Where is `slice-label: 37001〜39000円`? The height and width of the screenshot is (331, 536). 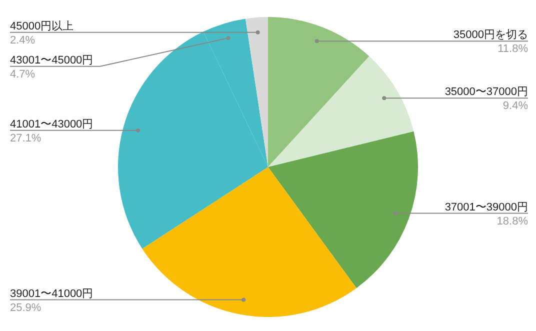
slice-label: 37001〜39000円 is located at coordinates (486, 207).